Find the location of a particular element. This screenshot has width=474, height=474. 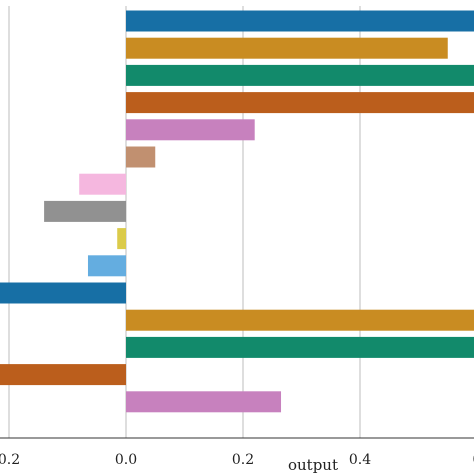

x-tick-label-1: 0.0 is located at coordinates (126, 460).